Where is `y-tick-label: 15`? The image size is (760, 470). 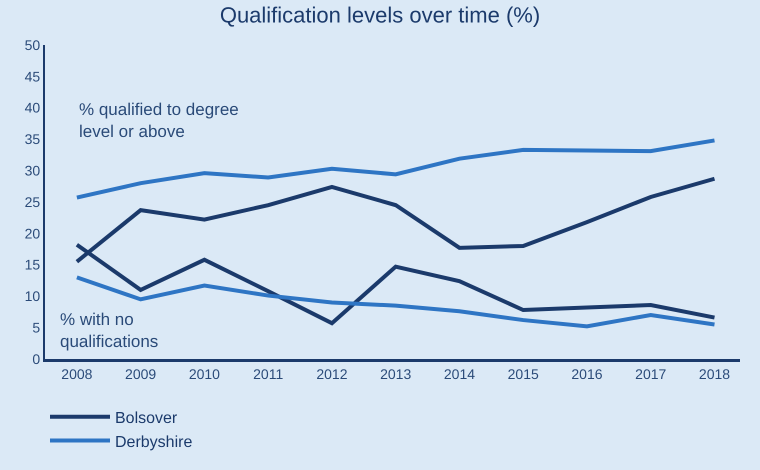
y-tick-label: 15 is located at coordinates (32, 264).